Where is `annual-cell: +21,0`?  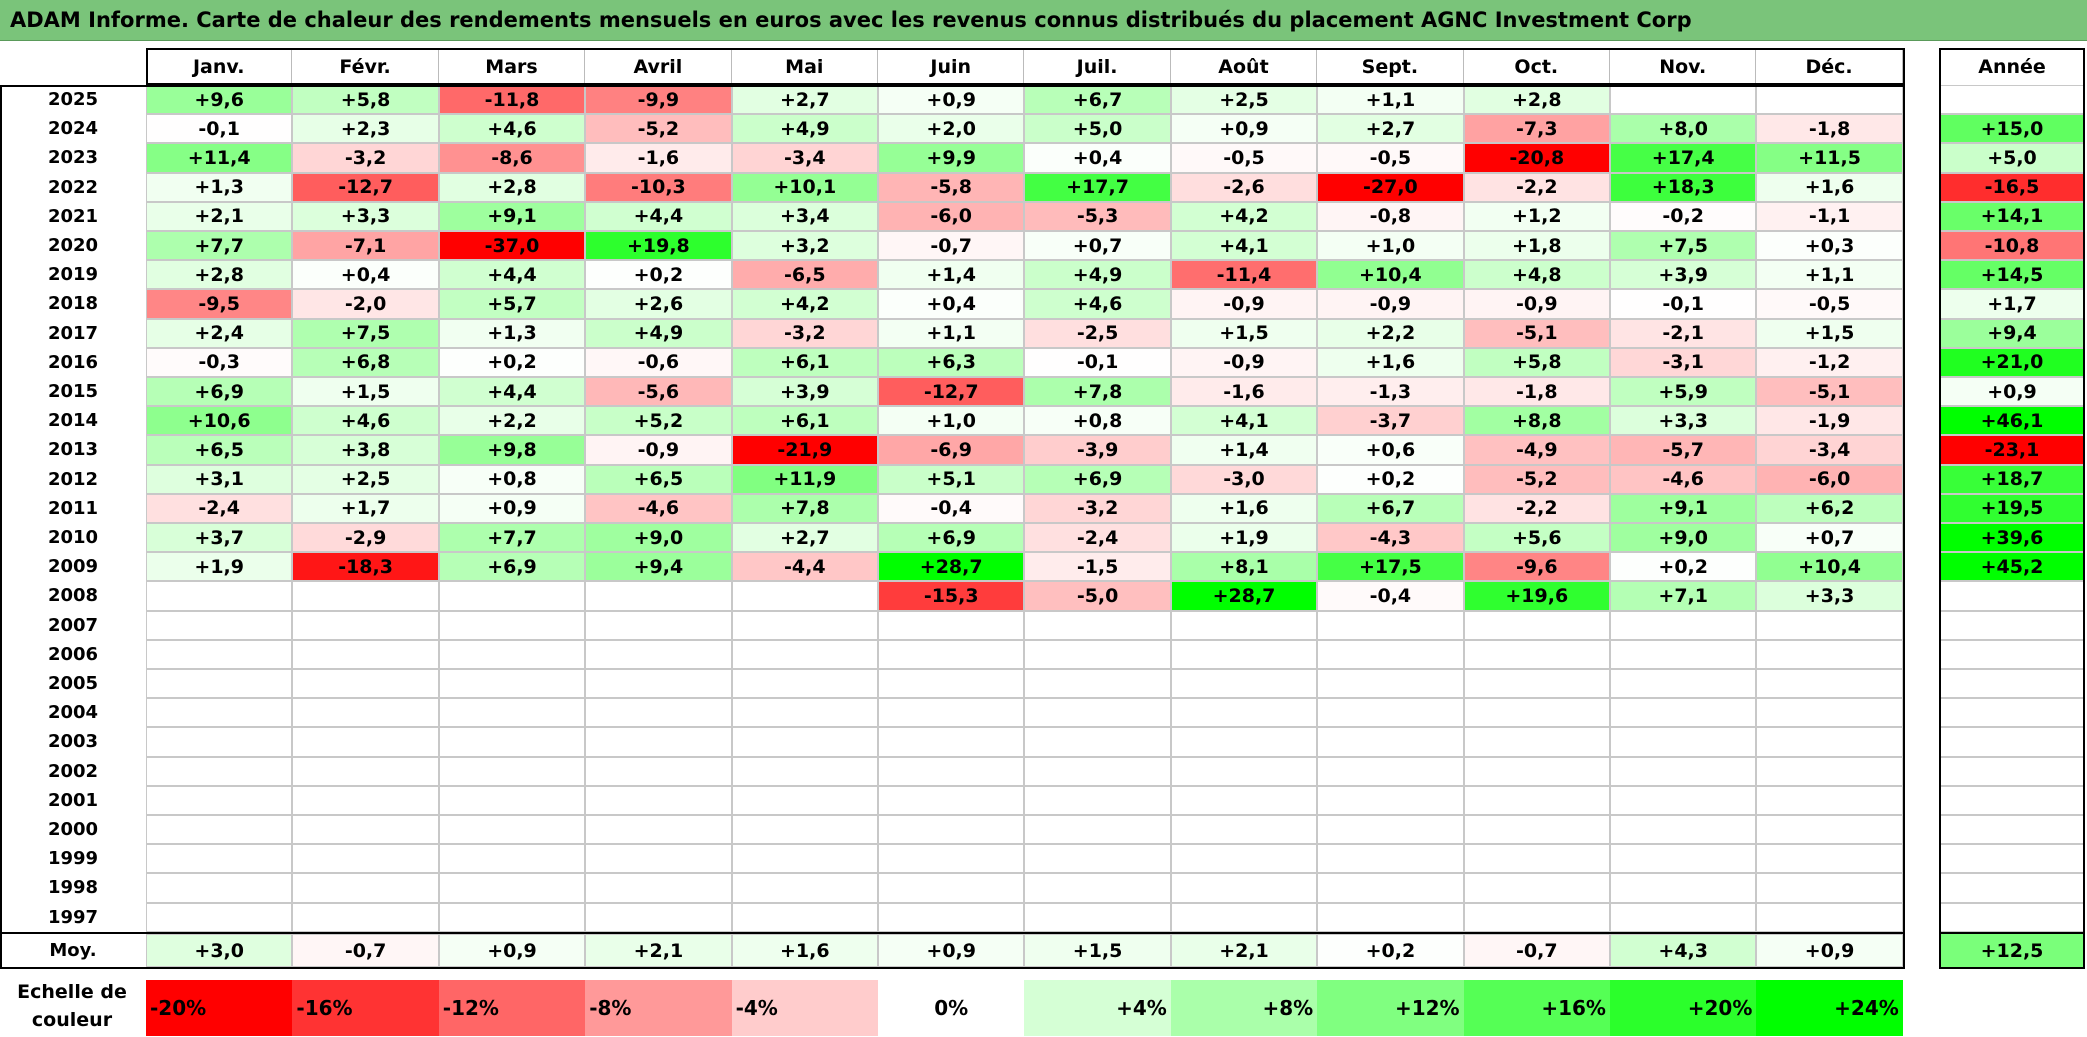
annual-cell: +21,0 is located at coordinates (2012, 362).